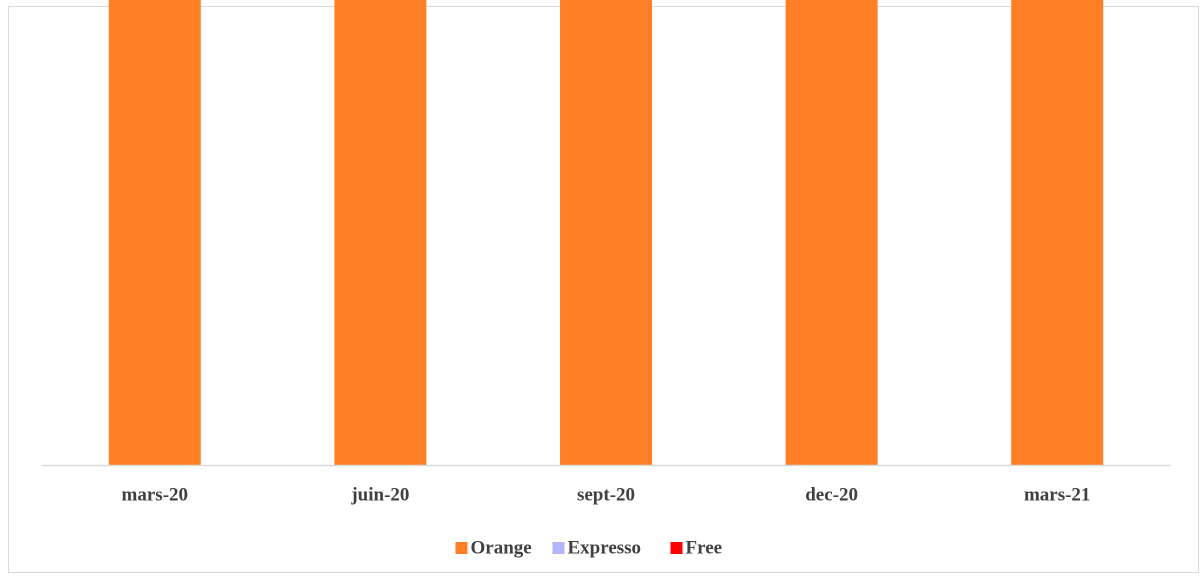 The width and height of the screenshot is (1203, 578). Describe the element at coordinates (379, 494) in the screenshot. I see `x-tick-label: juin-20` at that location.